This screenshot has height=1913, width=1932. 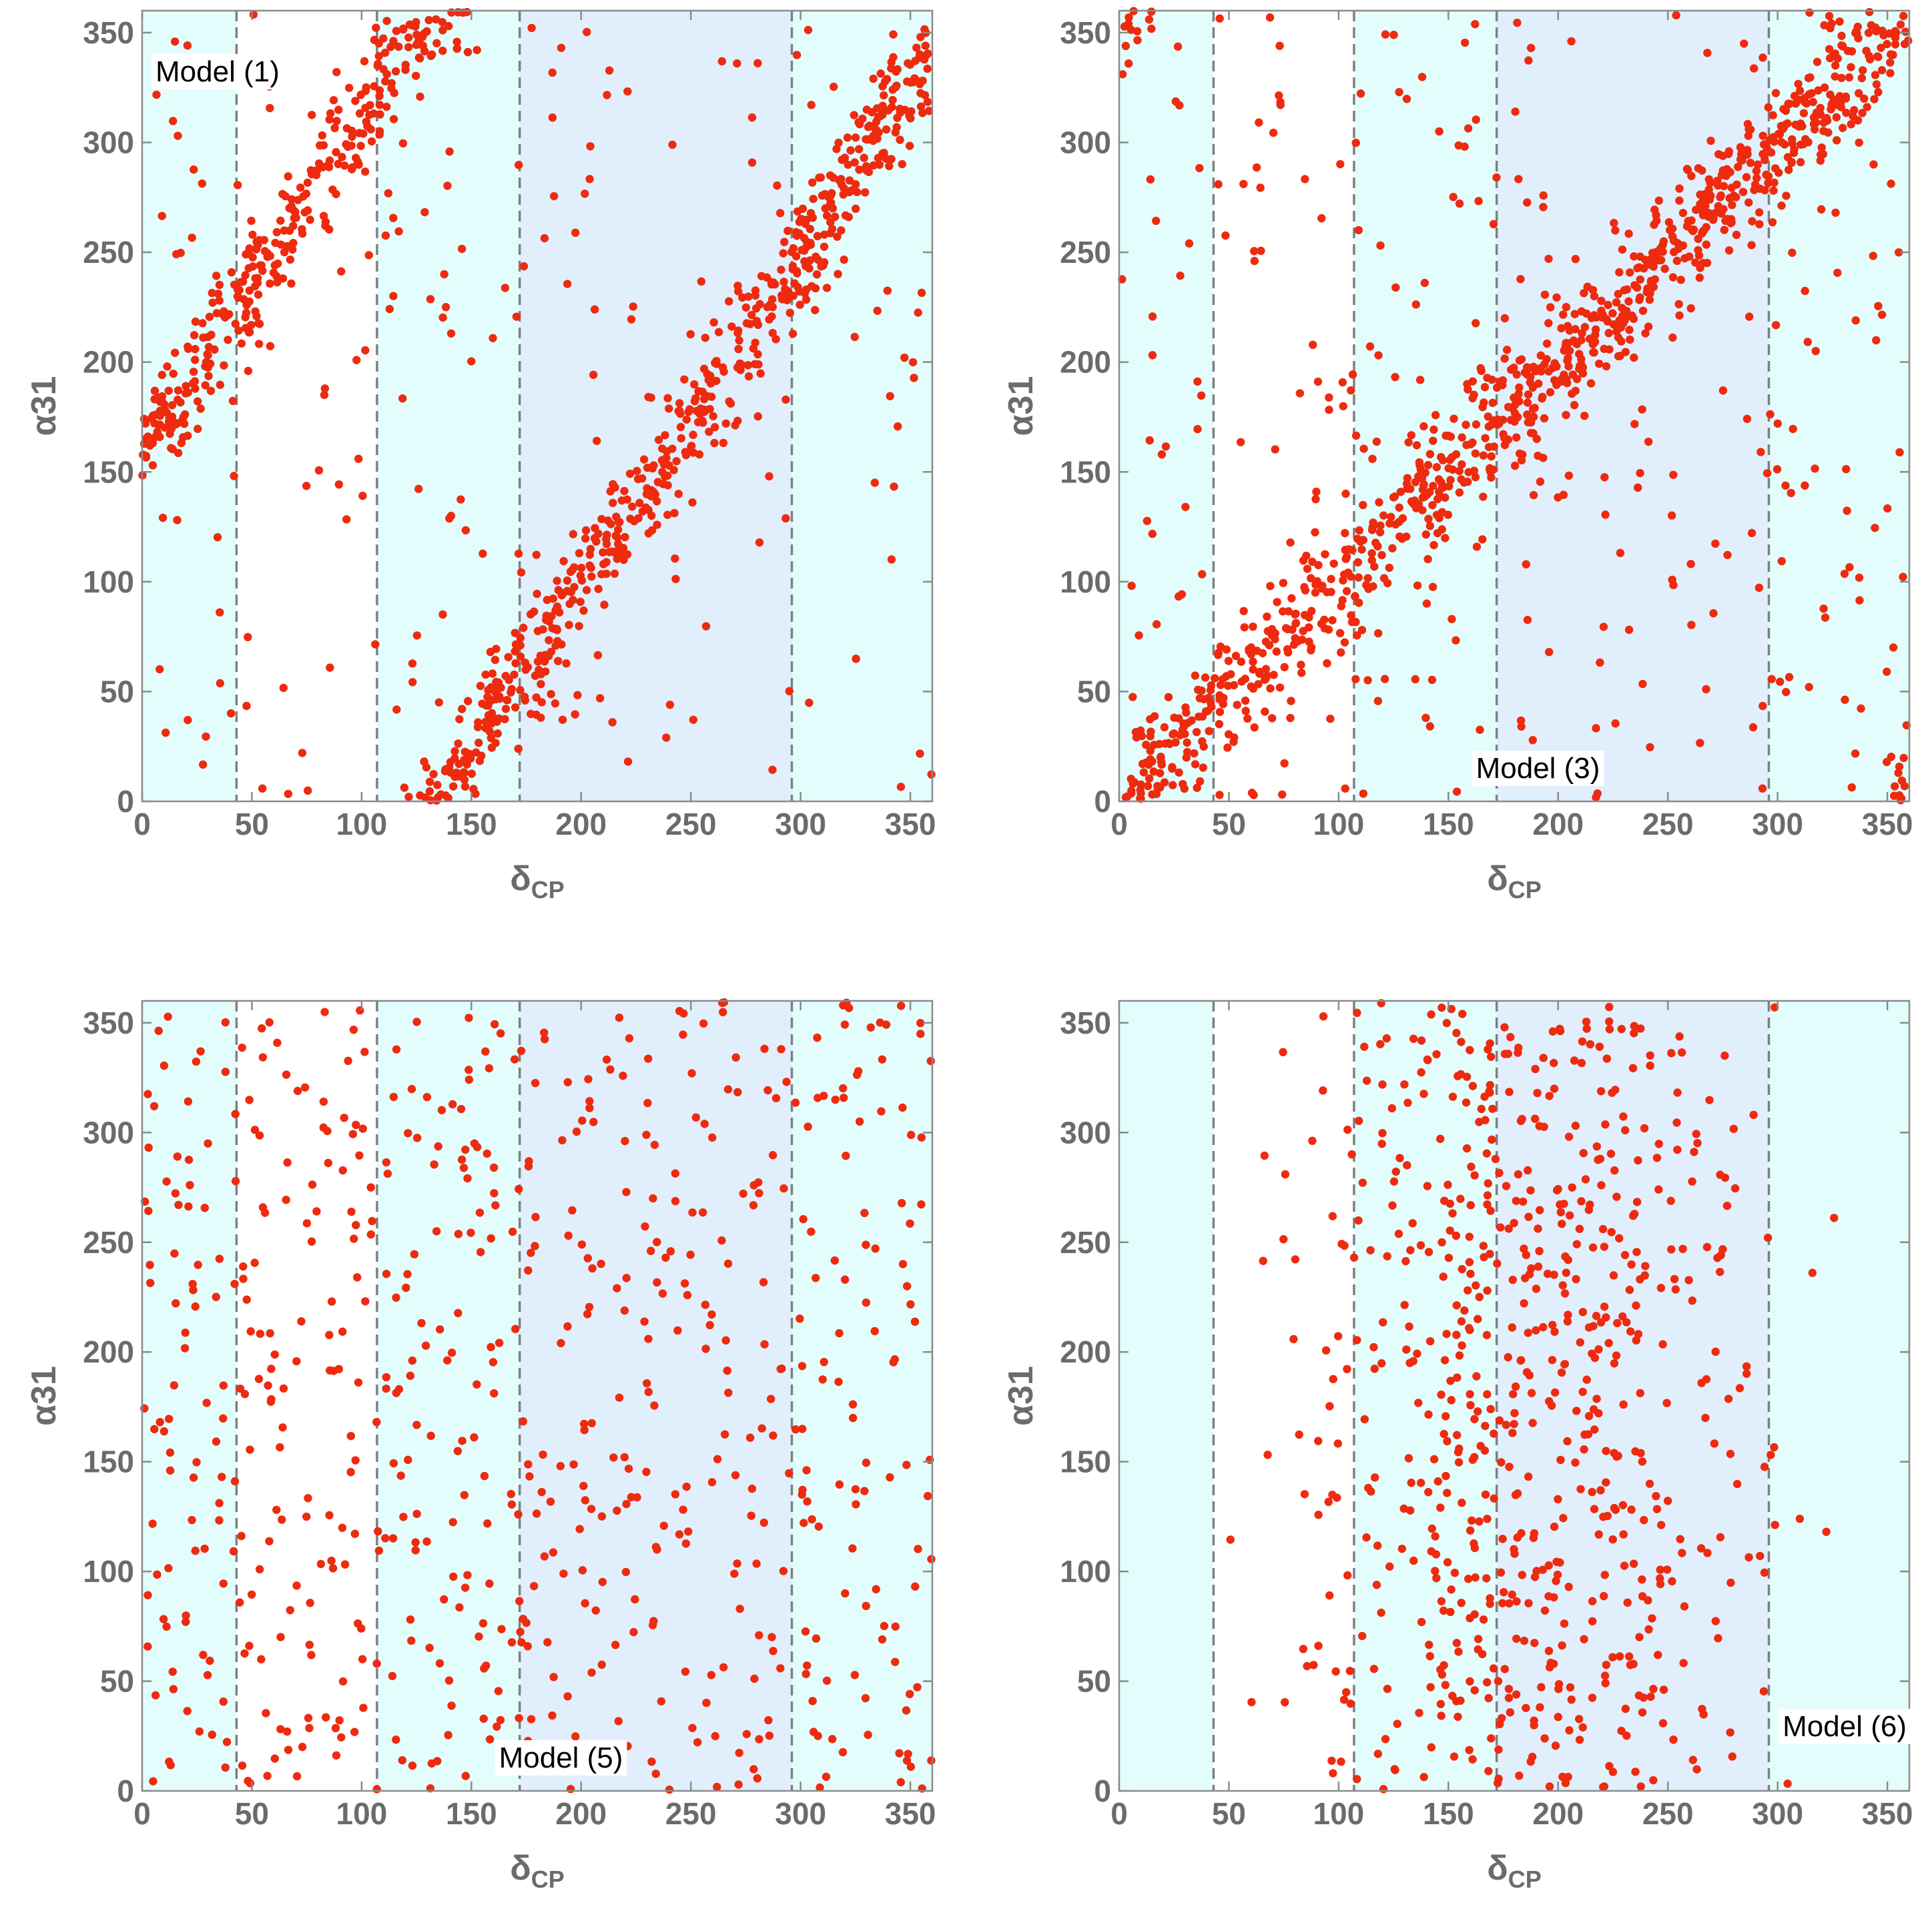 I want to click on x-tick-label: 50, so click(x=1229, y=824).